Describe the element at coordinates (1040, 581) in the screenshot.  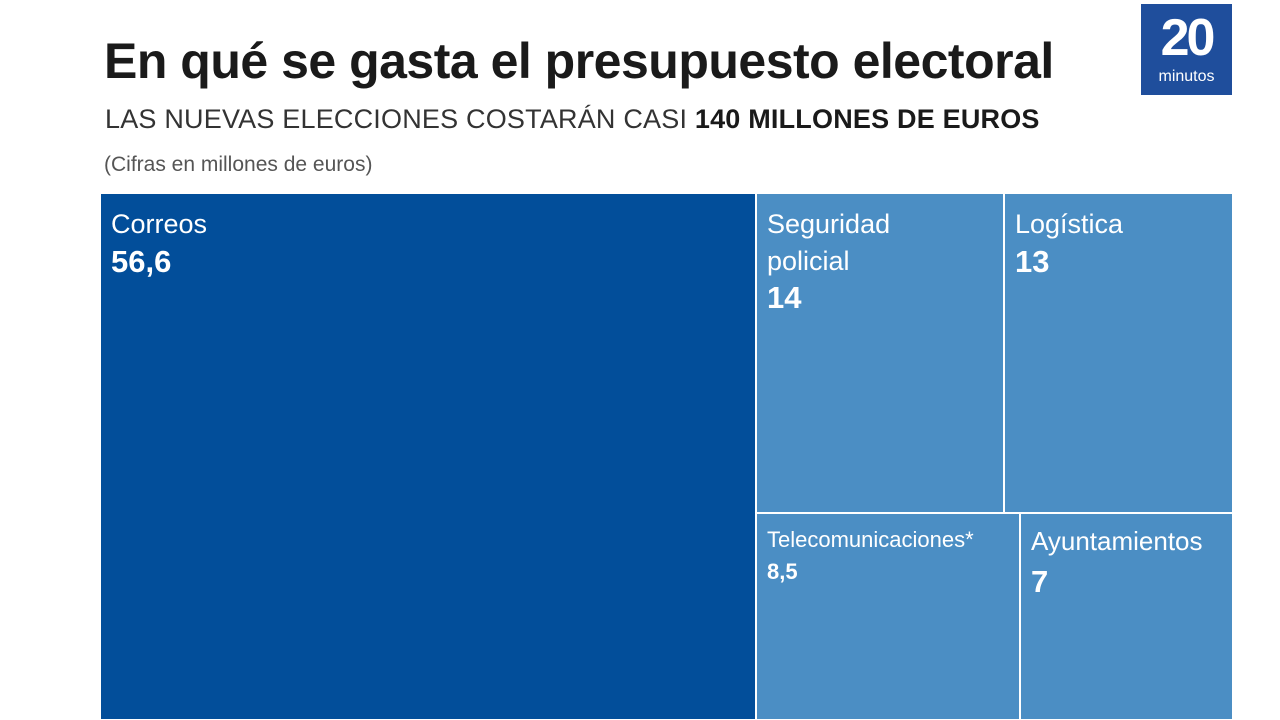
I see `tile-value: 7` at that location.